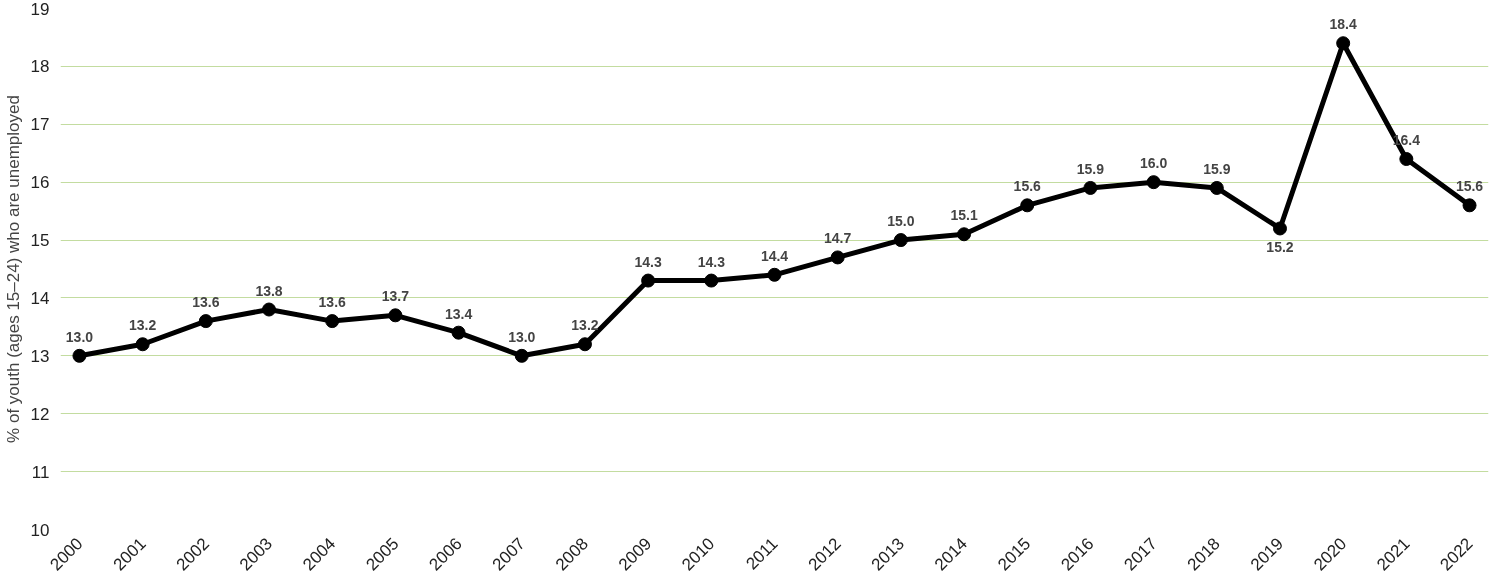  I want to click on data-label: 14.4, so click(774, 255).